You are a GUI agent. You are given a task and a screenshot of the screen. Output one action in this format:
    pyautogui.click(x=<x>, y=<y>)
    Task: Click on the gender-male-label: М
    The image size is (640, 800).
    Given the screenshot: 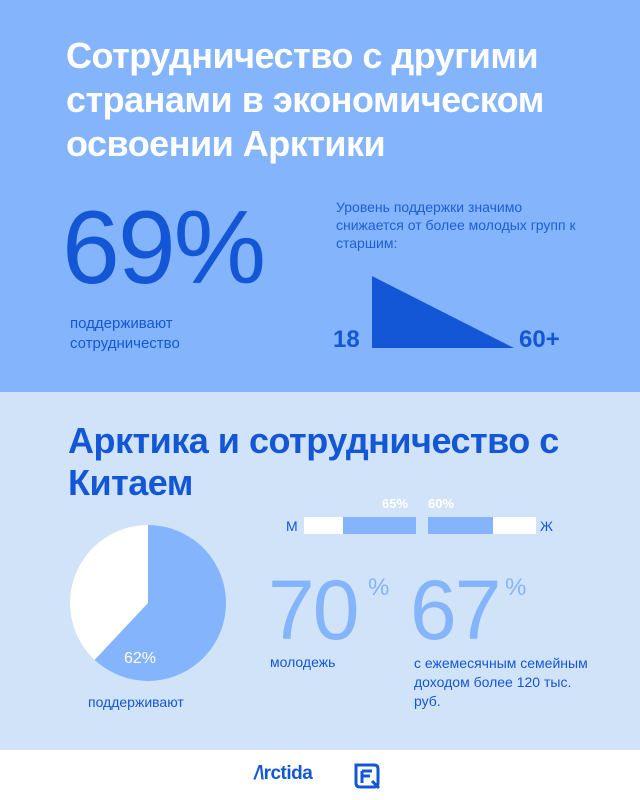 What is the action you would take?
    pyautogui.click(x=292, y=526)
    